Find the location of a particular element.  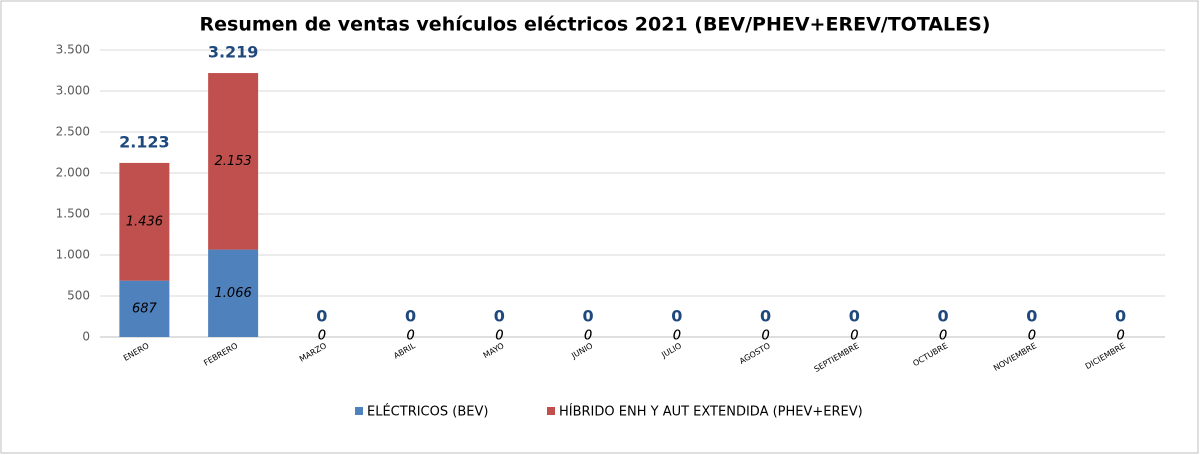

data-label: 1.066 is located at coordinates (233, 293).